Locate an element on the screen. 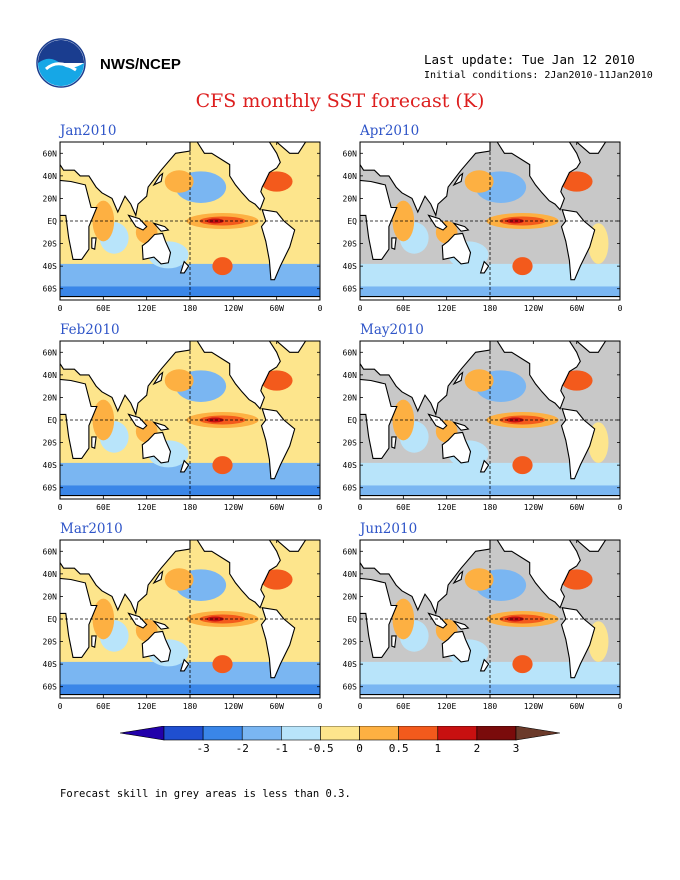  panel-month-label: Jun2010 is located at coordinates (389, 529).